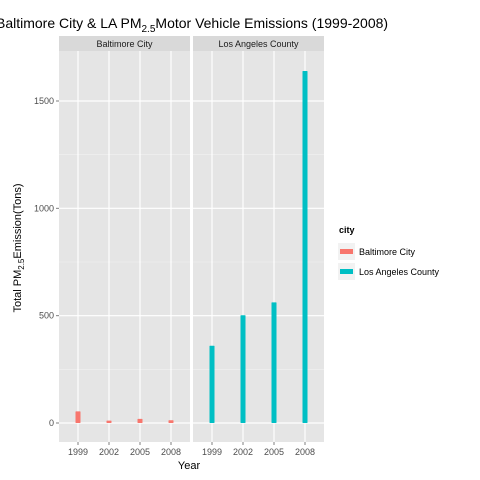  I want to click on chart-title-suffix: Motor Vehicle Emissions (1999-2008), so click(271, 23).